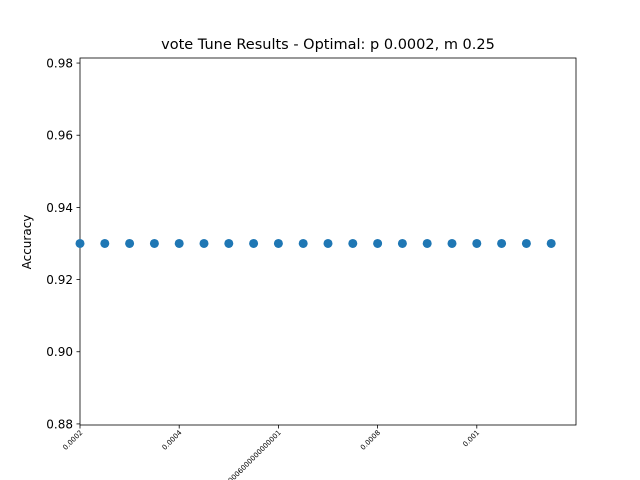  What do you see at coordinates (59, 208) in the screenshot?
I see `y-tick-label: 0.94` at bounding box center [59, 208].